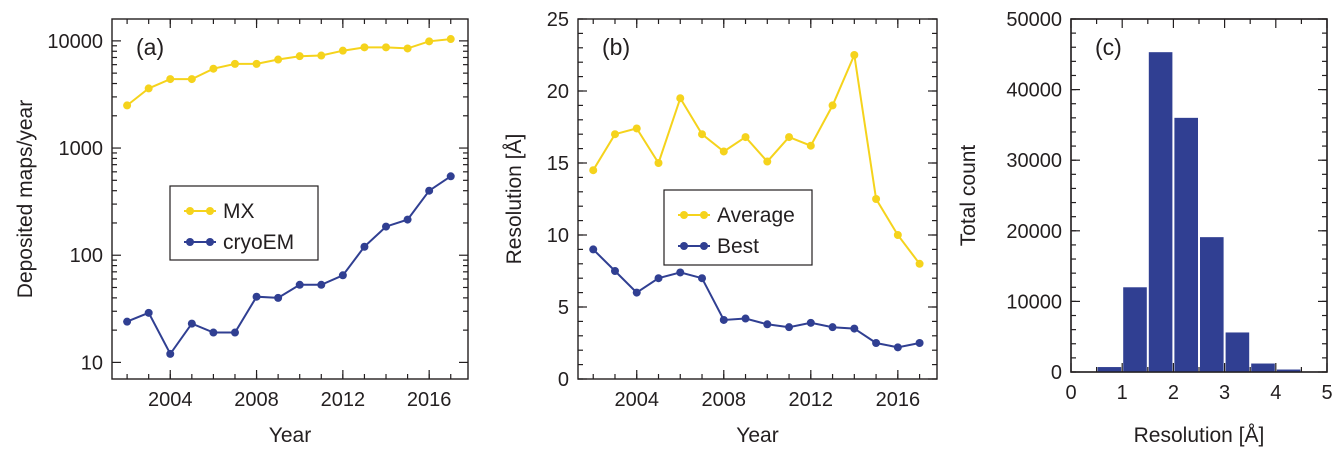 The height and width of the screenshot is (453, 1338). What do you see at coordinates (756, 158) in the screenshot?
I see `series-line-average` at bounding box center [756, 158].